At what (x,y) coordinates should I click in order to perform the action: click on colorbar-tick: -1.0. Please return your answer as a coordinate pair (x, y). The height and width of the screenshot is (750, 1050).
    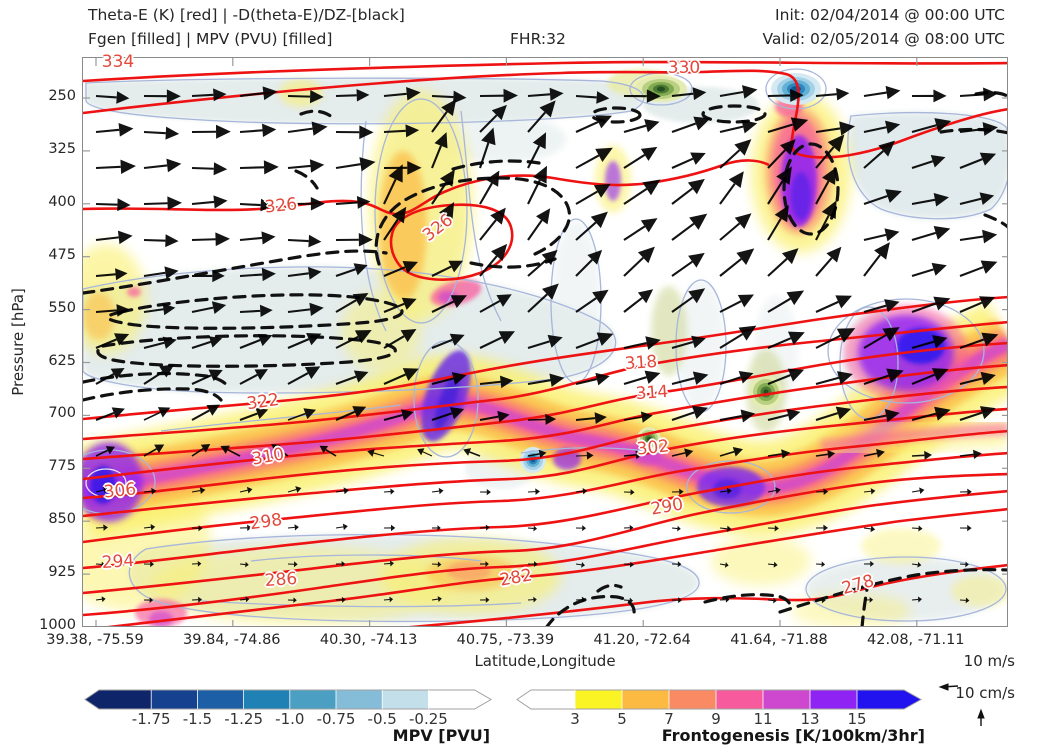
    Looking at the image, I should click on (290, 719).